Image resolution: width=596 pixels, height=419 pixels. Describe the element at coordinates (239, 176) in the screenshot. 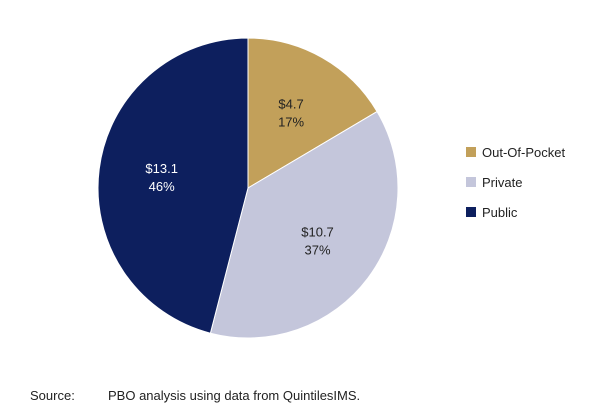

I see `slice-labels: $4.7 17% $10.7 37% $13.1 46%` at that location.